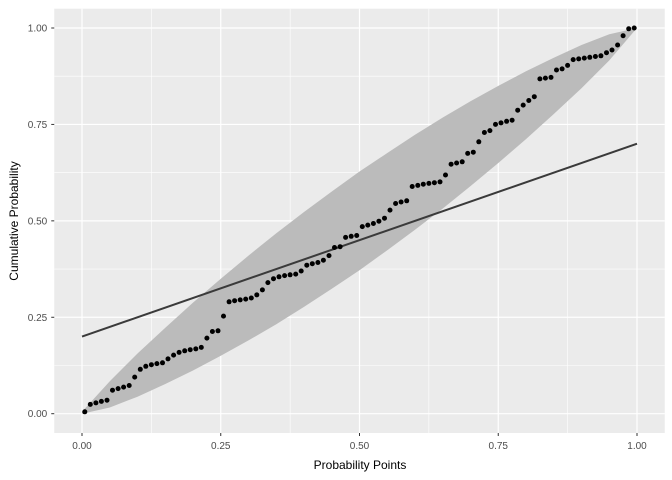 This screenshot has width=672, height=480. I want to click on x-tick-label: 1.00, so click(637, 446).